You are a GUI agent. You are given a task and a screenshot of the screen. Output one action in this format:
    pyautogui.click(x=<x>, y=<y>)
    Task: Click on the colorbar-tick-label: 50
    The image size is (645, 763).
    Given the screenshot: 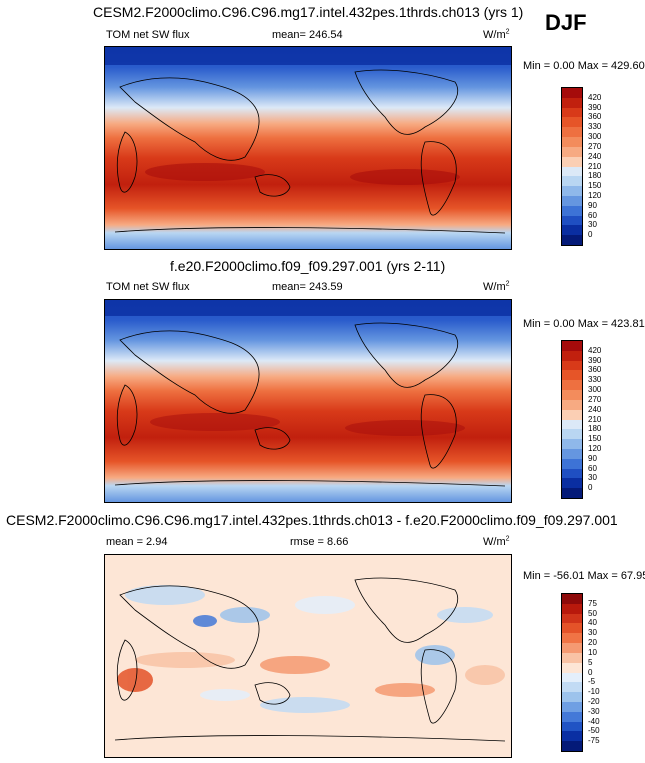 What is the action you would take?
    pyautogui.click(x=592, y=613)
    